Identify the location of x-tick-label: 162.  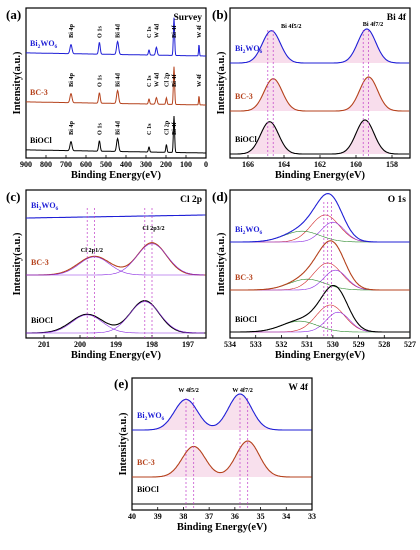
(320, 164).